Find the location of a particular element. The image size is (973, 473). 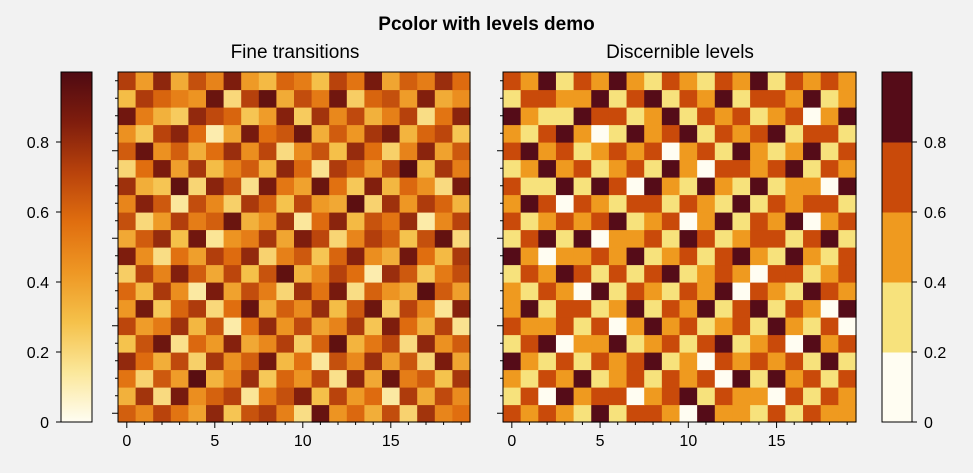

left-colorbar-frame is located at coordinates (76, 247).